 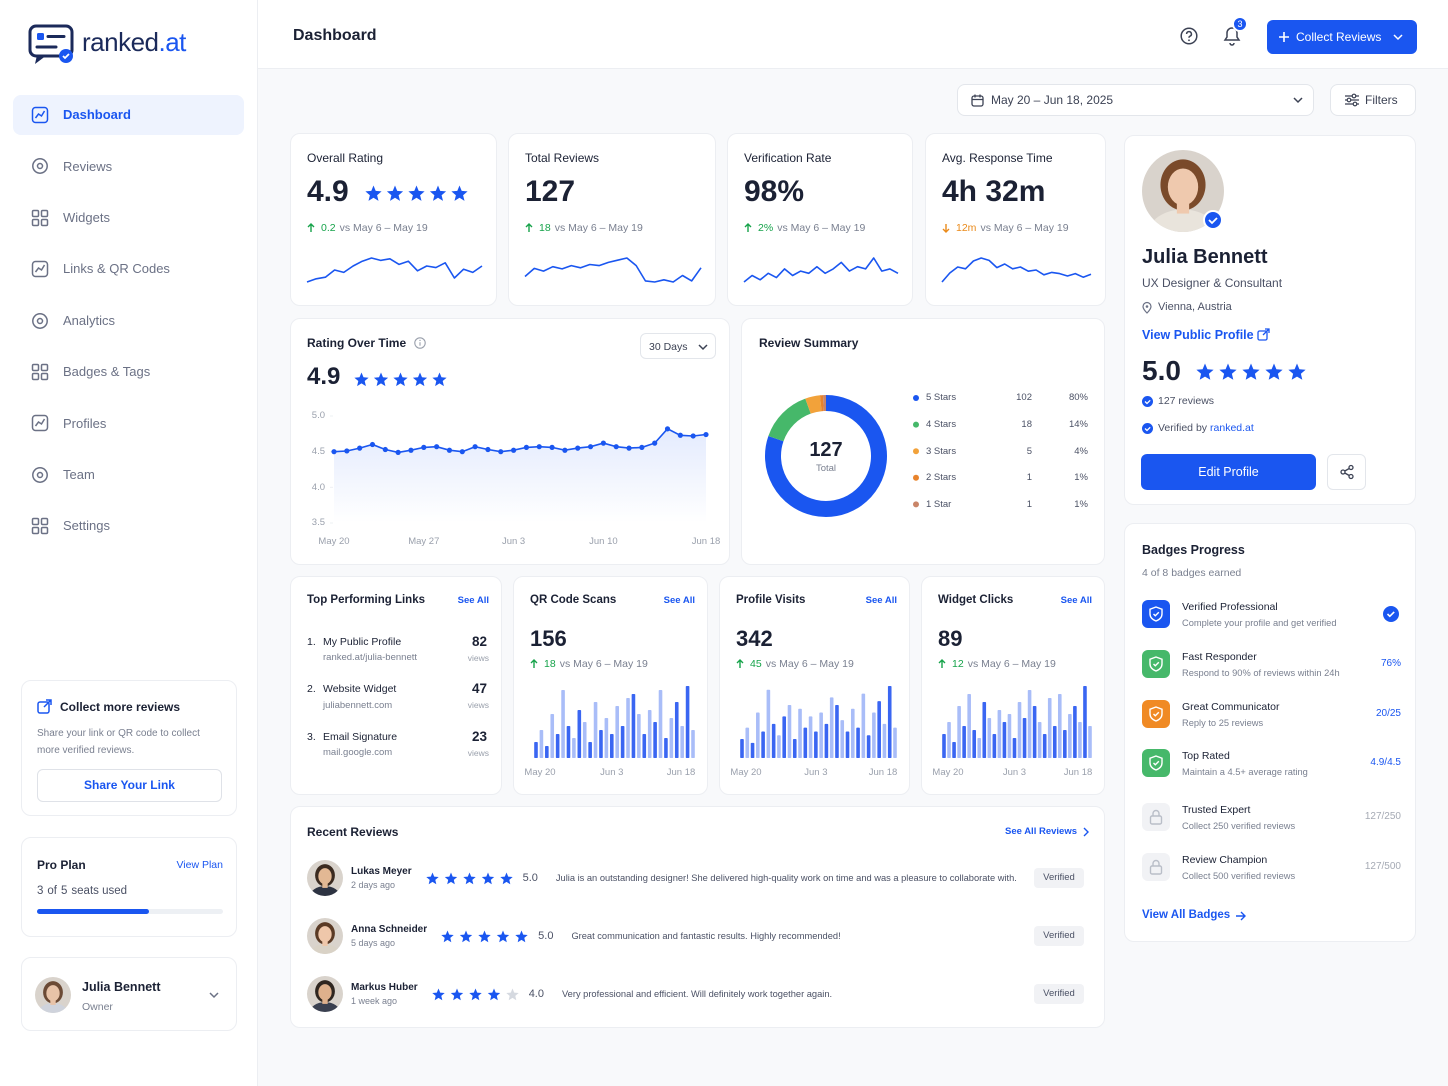 What do you see at coordinates (325, 878) in the screenshot?
I see `avatar-figure` at bounding box center [325, 878].